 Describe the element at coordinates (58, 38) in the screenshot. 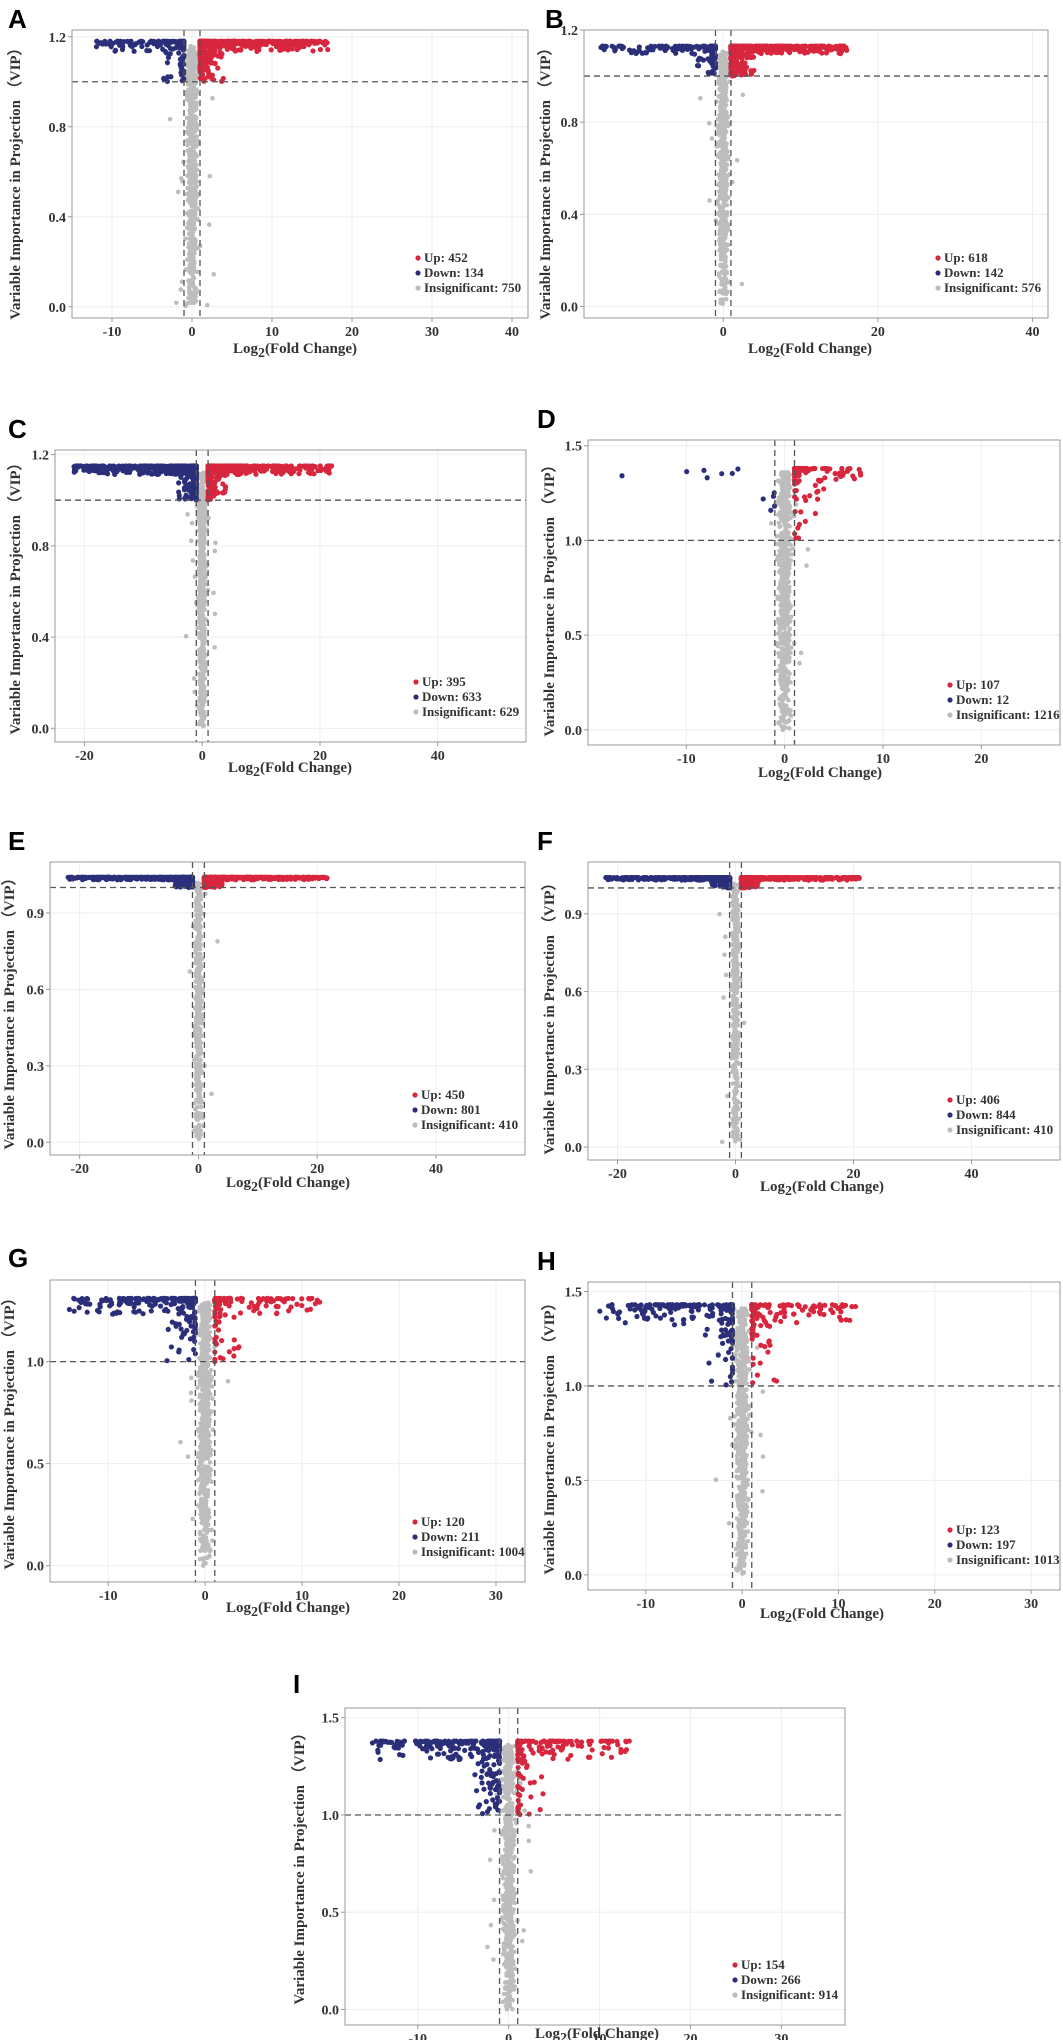

I see `y-tick-label: 1.2` at that location.